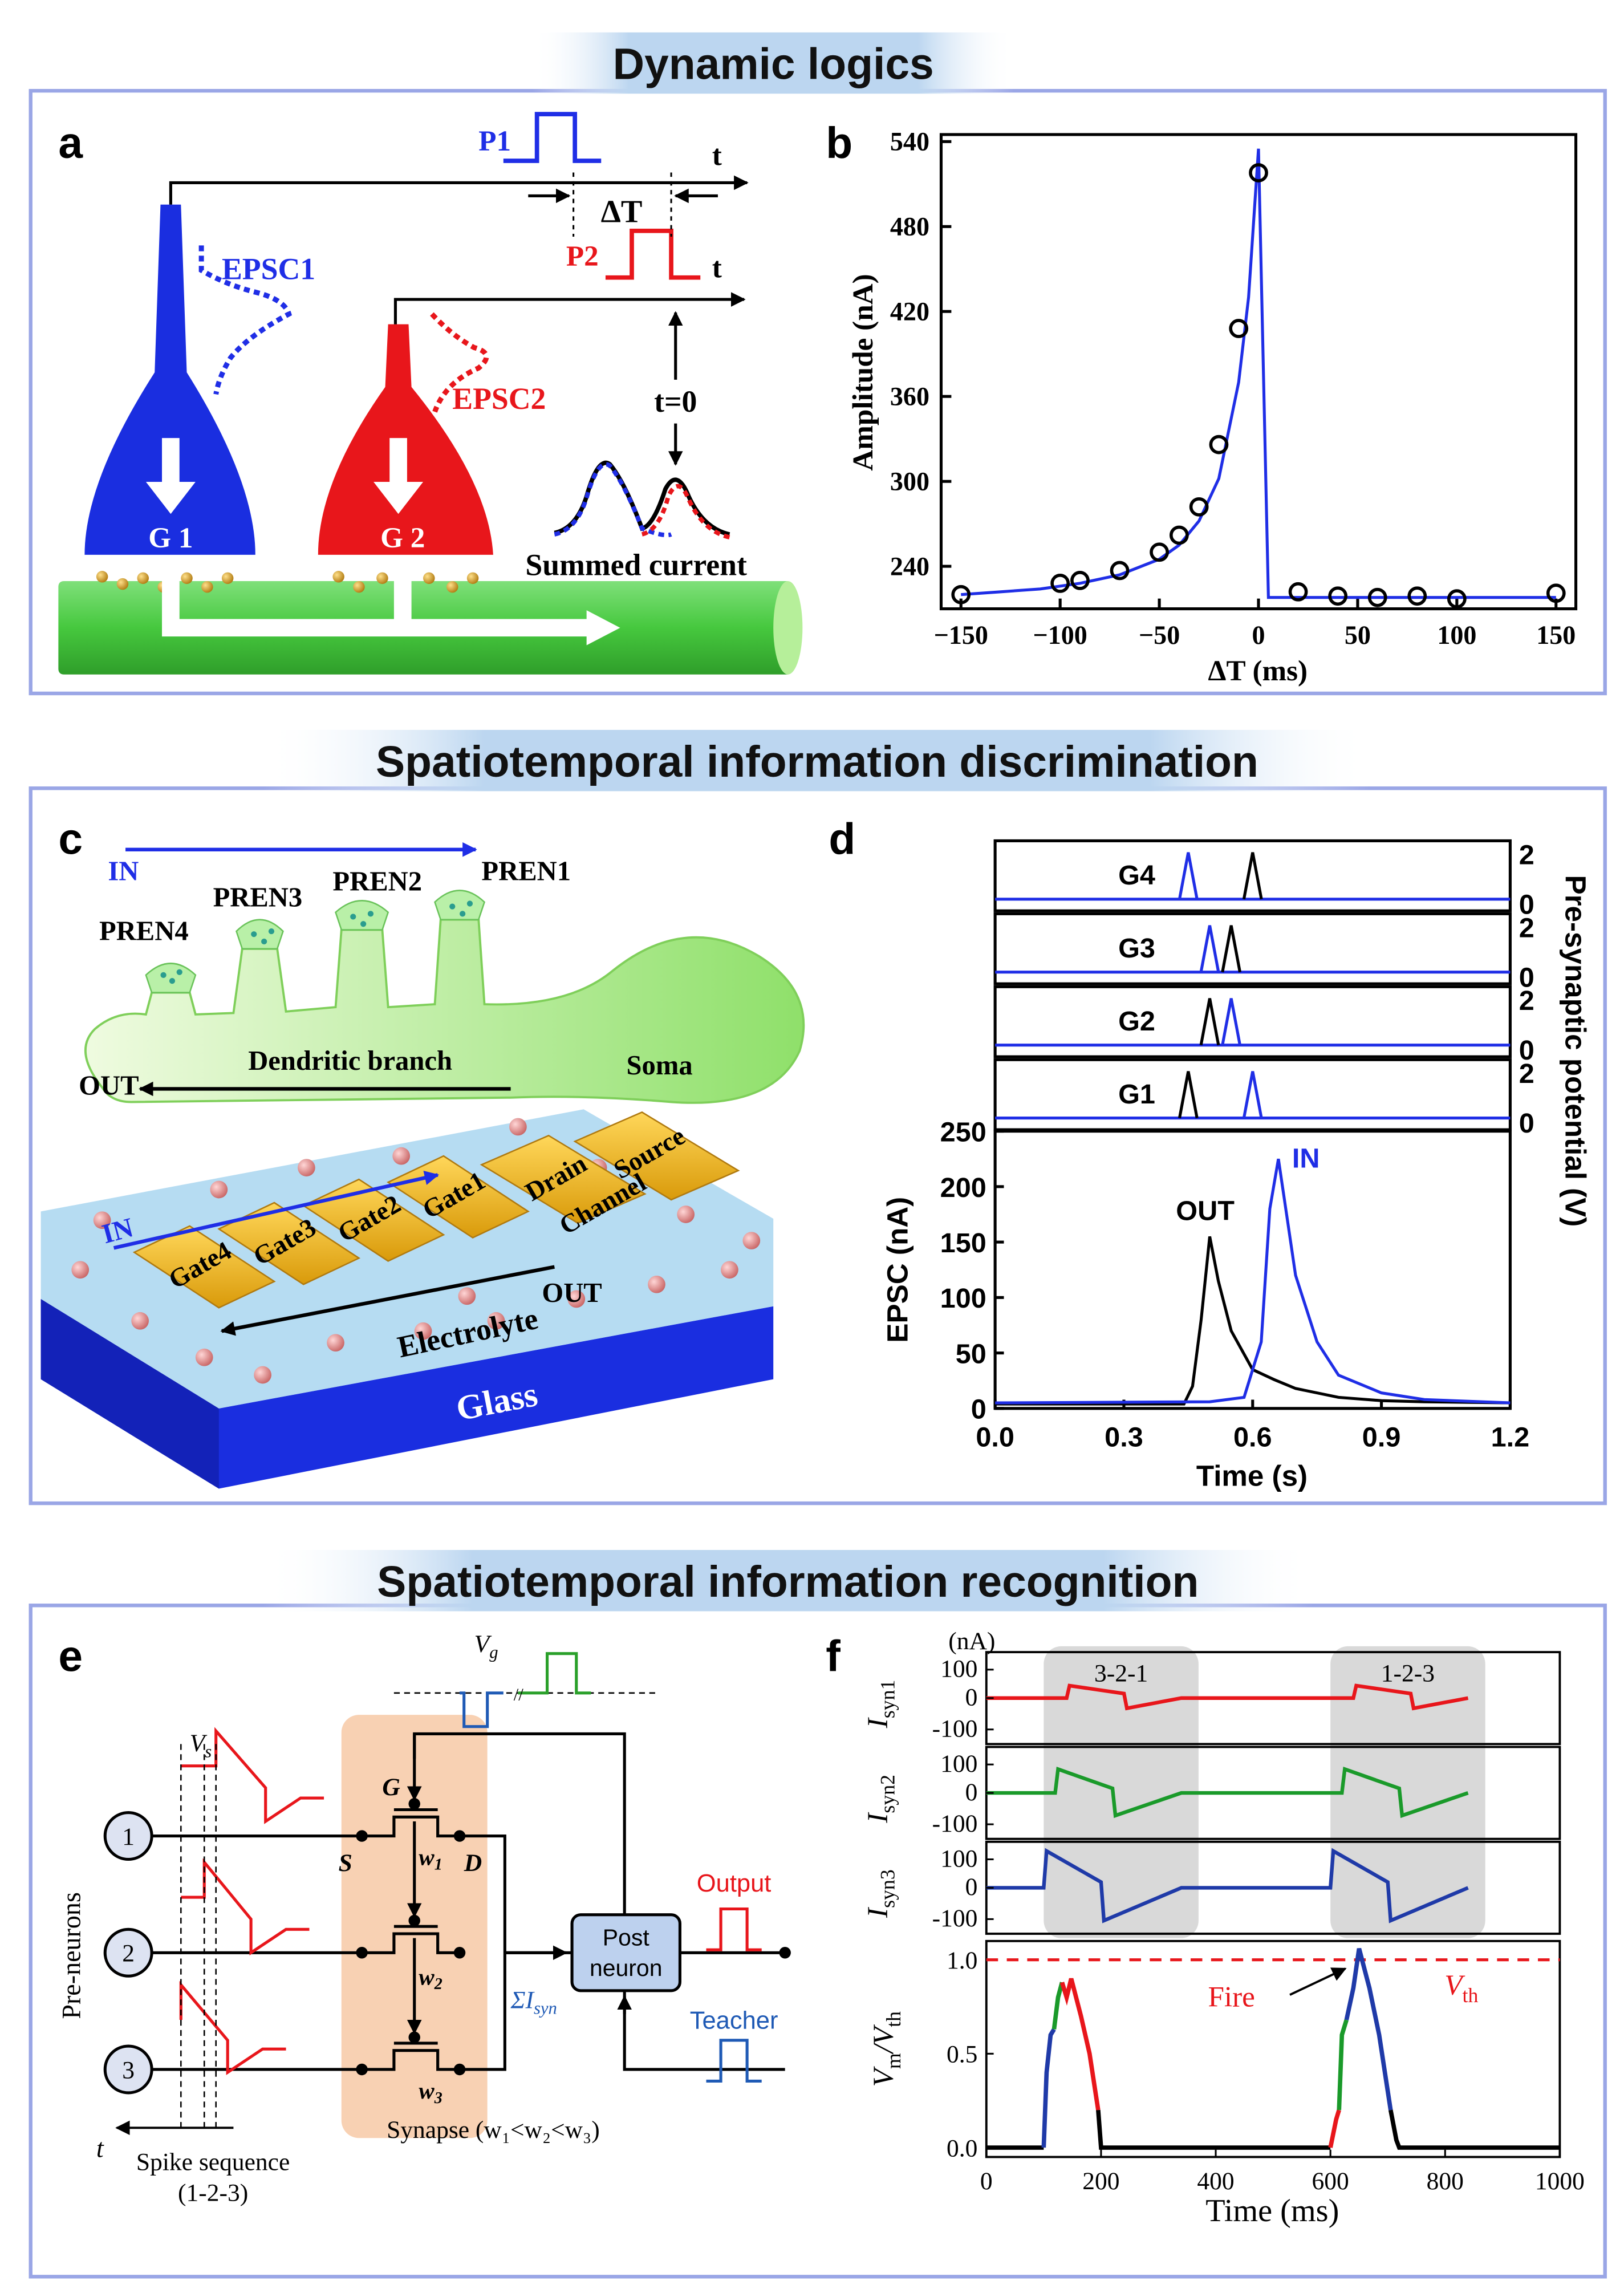 The image size is (1624, 2293). What do you see at coordinates (258, 897) in the screenshot?
I see `label-pren3: PREN3` at bounding box center [258, 897].